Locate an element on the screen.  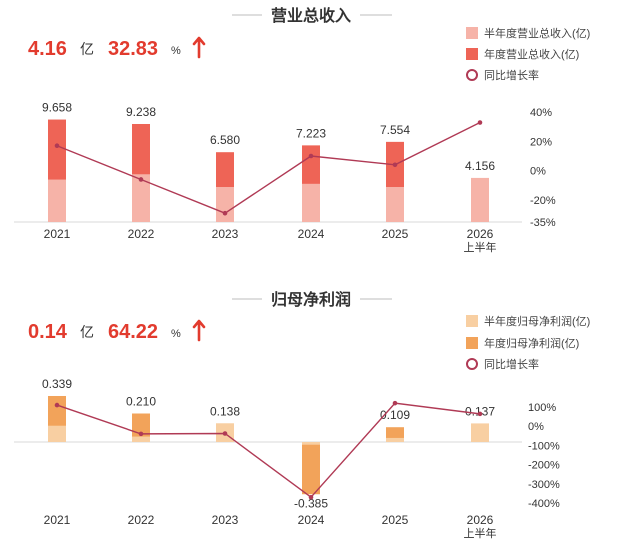
bar-data-label: 0.339 is located at coordinates (57, 384).